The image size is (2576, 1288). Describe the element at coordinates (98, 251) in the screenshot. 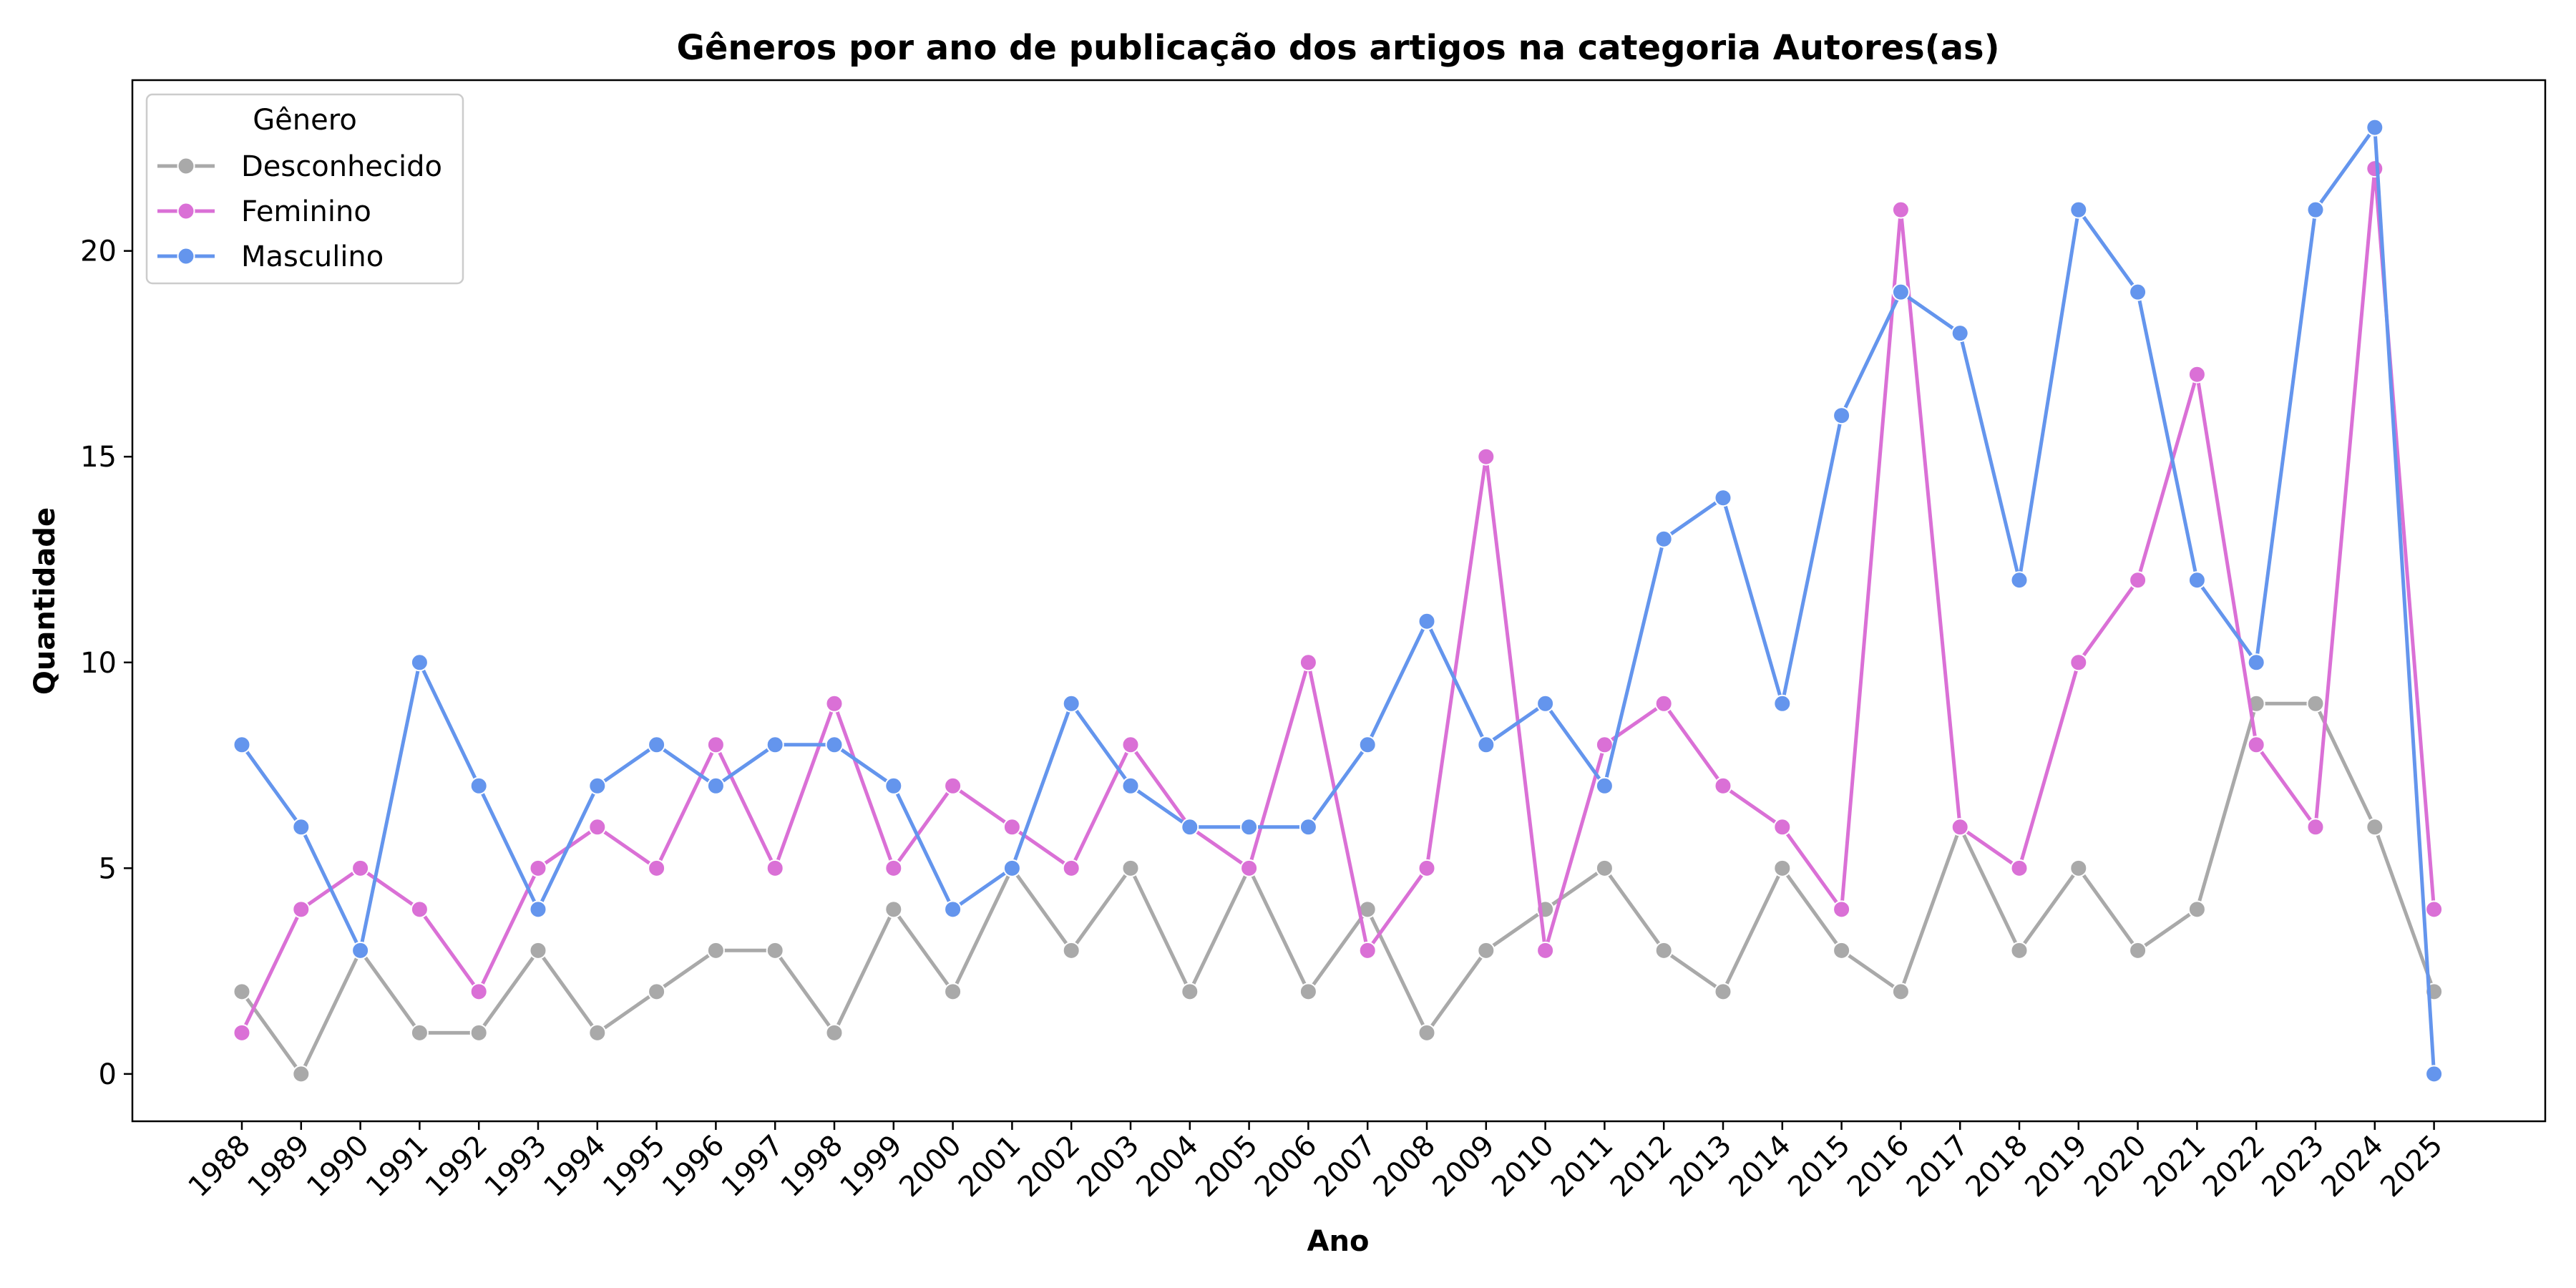

I see `y-tick-label: 20` at that location.